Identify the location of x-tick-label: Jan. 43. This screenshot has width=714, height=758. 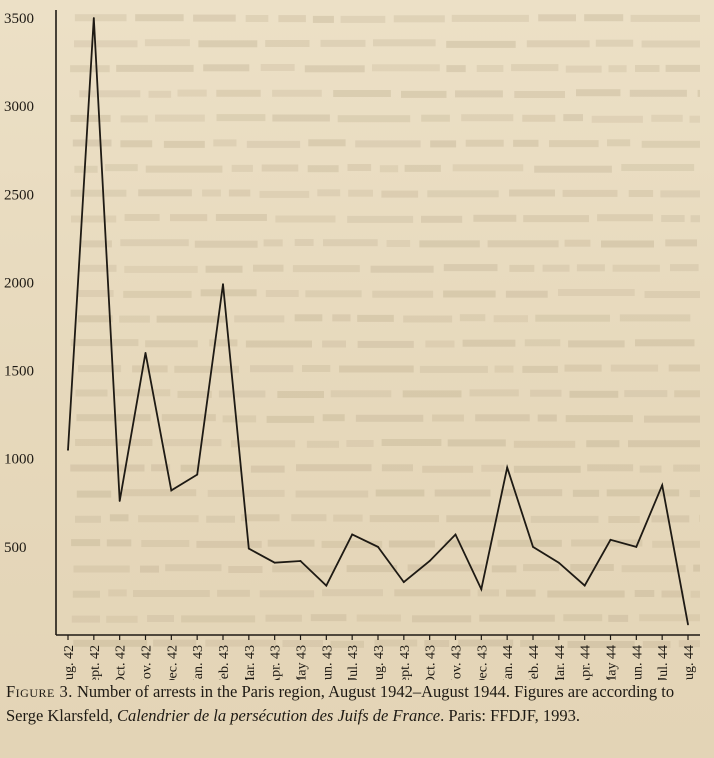
(198, 662).